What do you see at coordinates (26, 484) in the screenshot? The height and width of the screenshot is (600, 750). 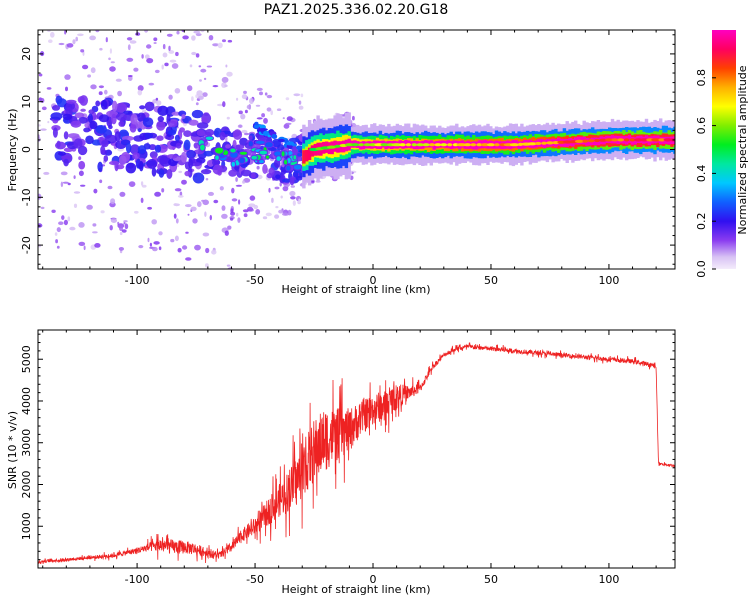 I see `y-tick-label: 2000` at bounding box center [26, 484].